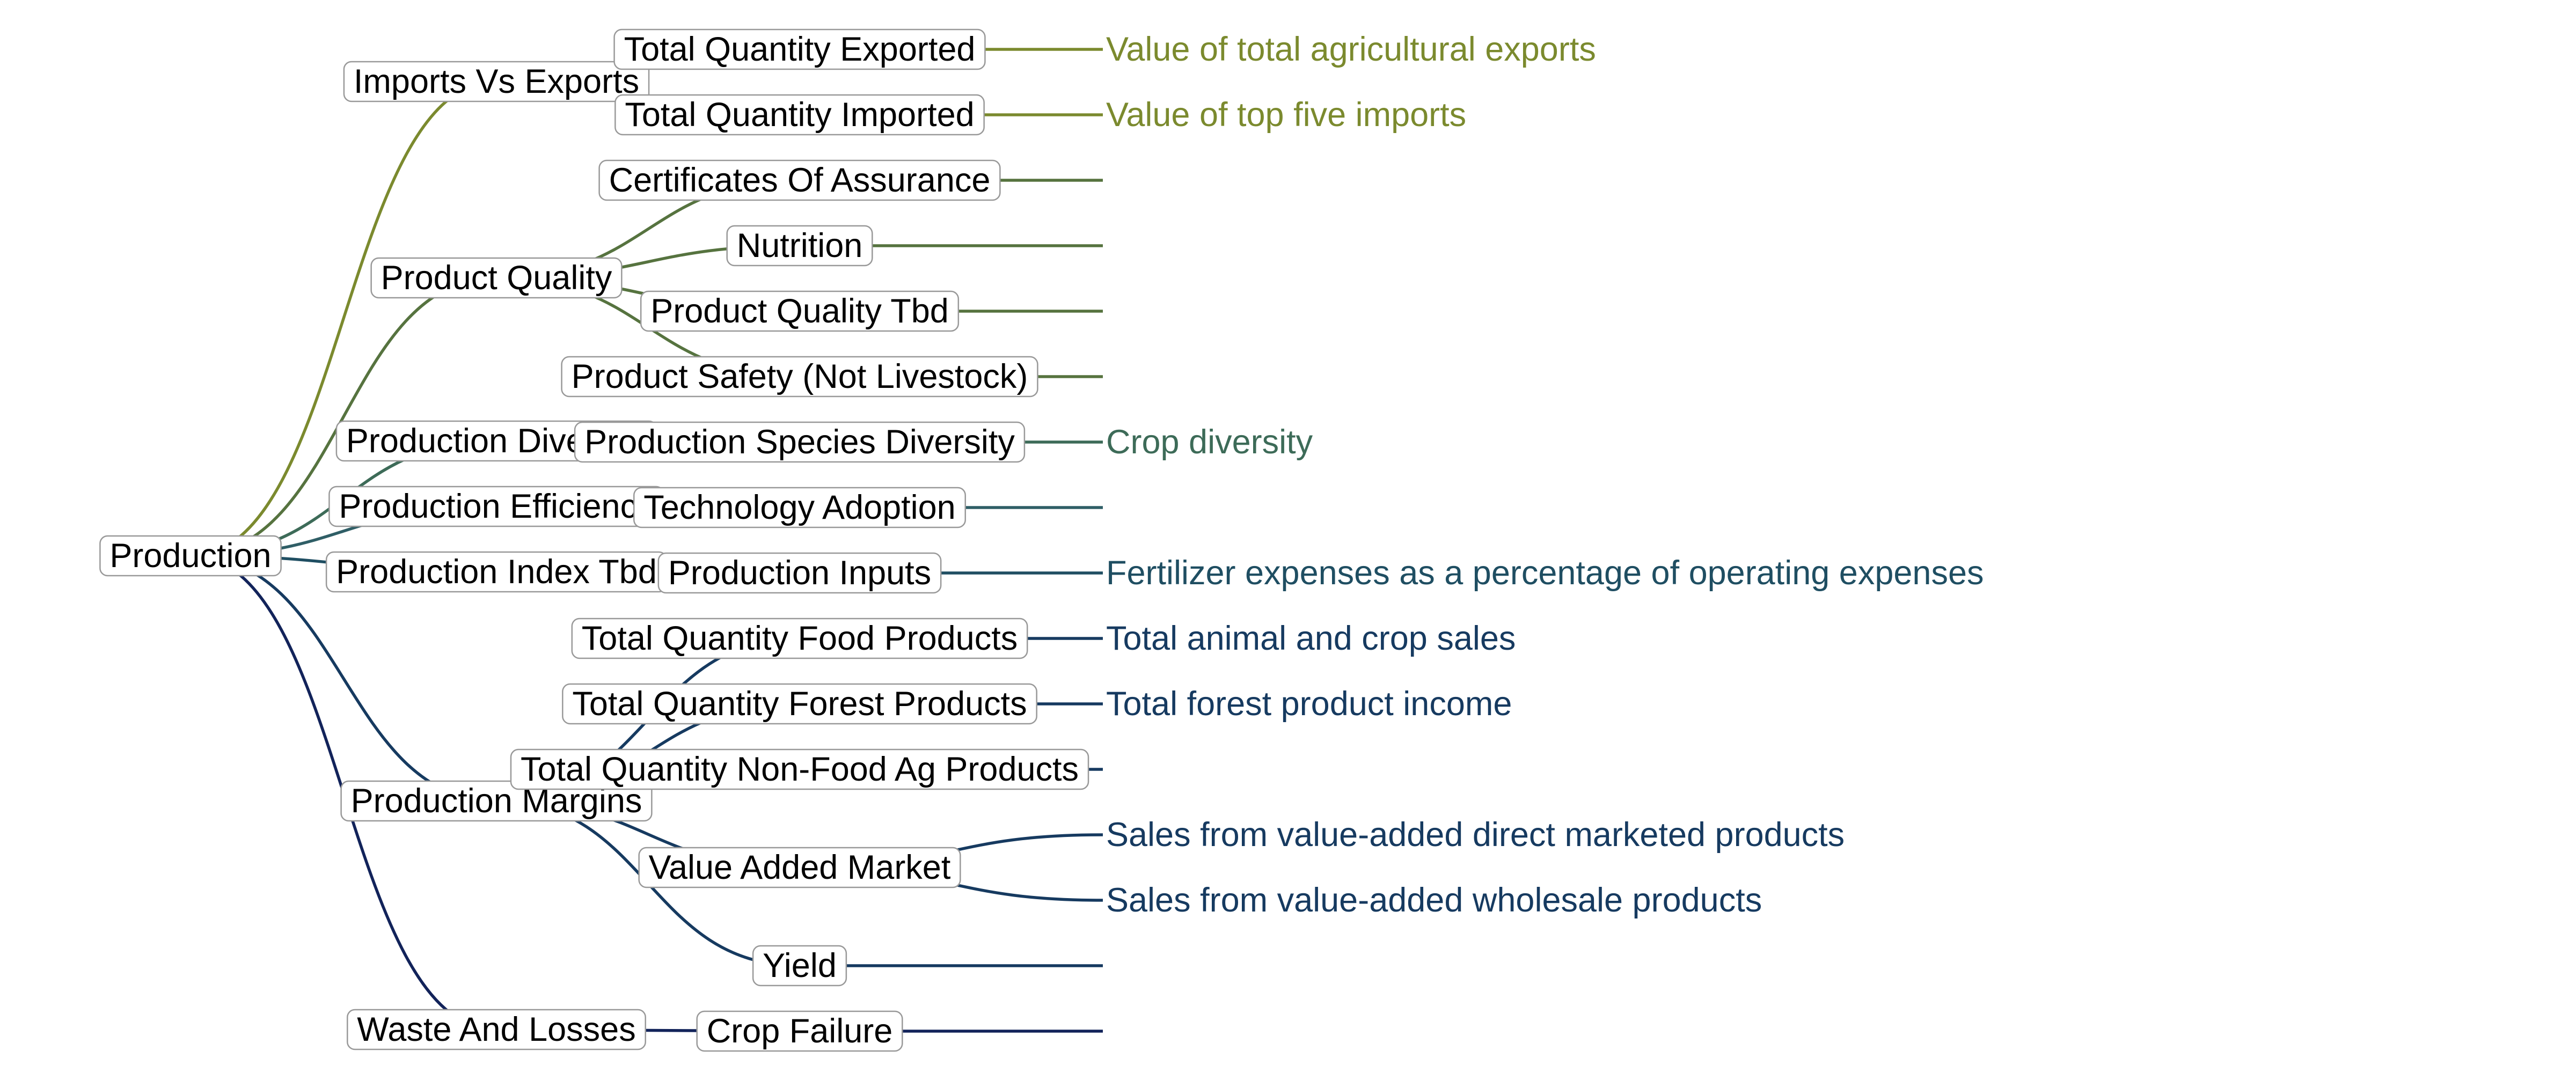  I want to click on branch-node-label: Imports Vs Exports, so click(496, 81).